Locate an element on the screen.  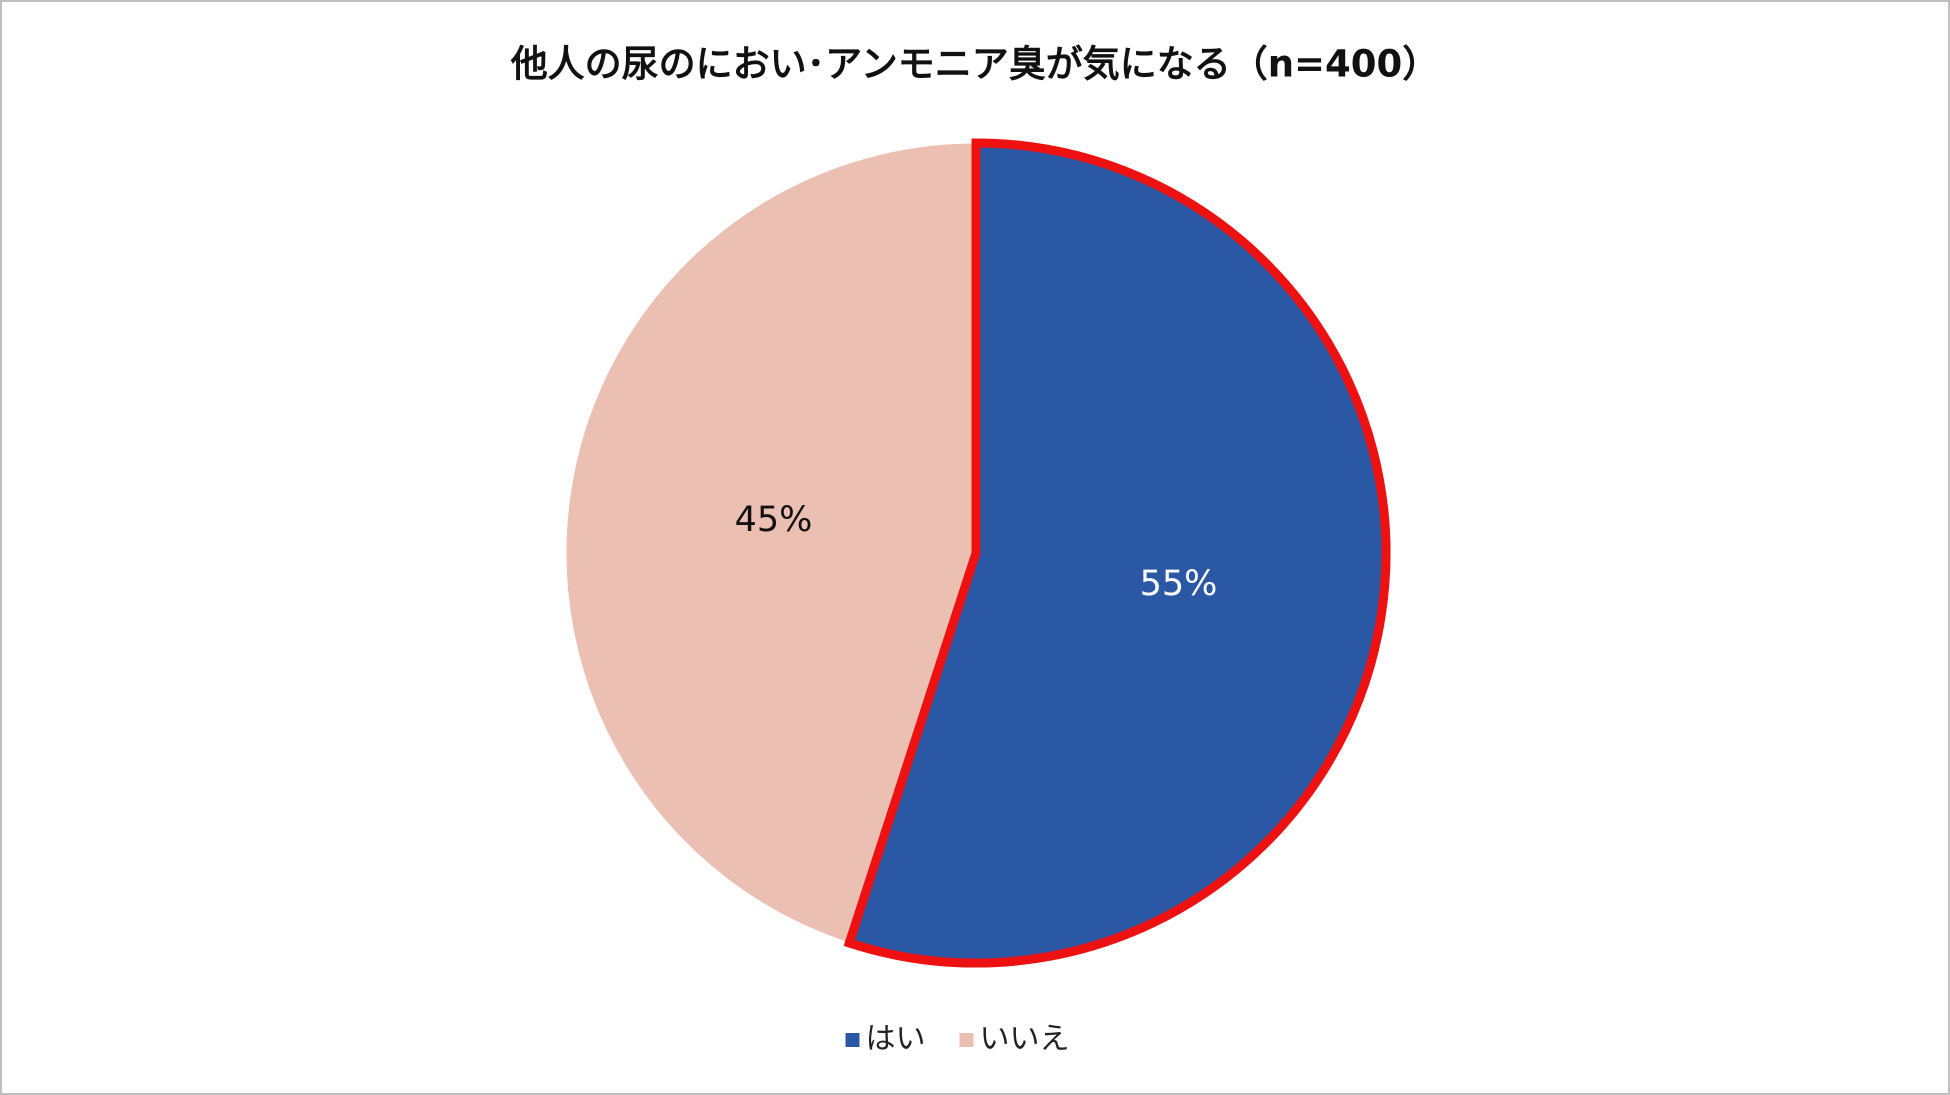
data-label: 45% is located at coordinates (774, 520).